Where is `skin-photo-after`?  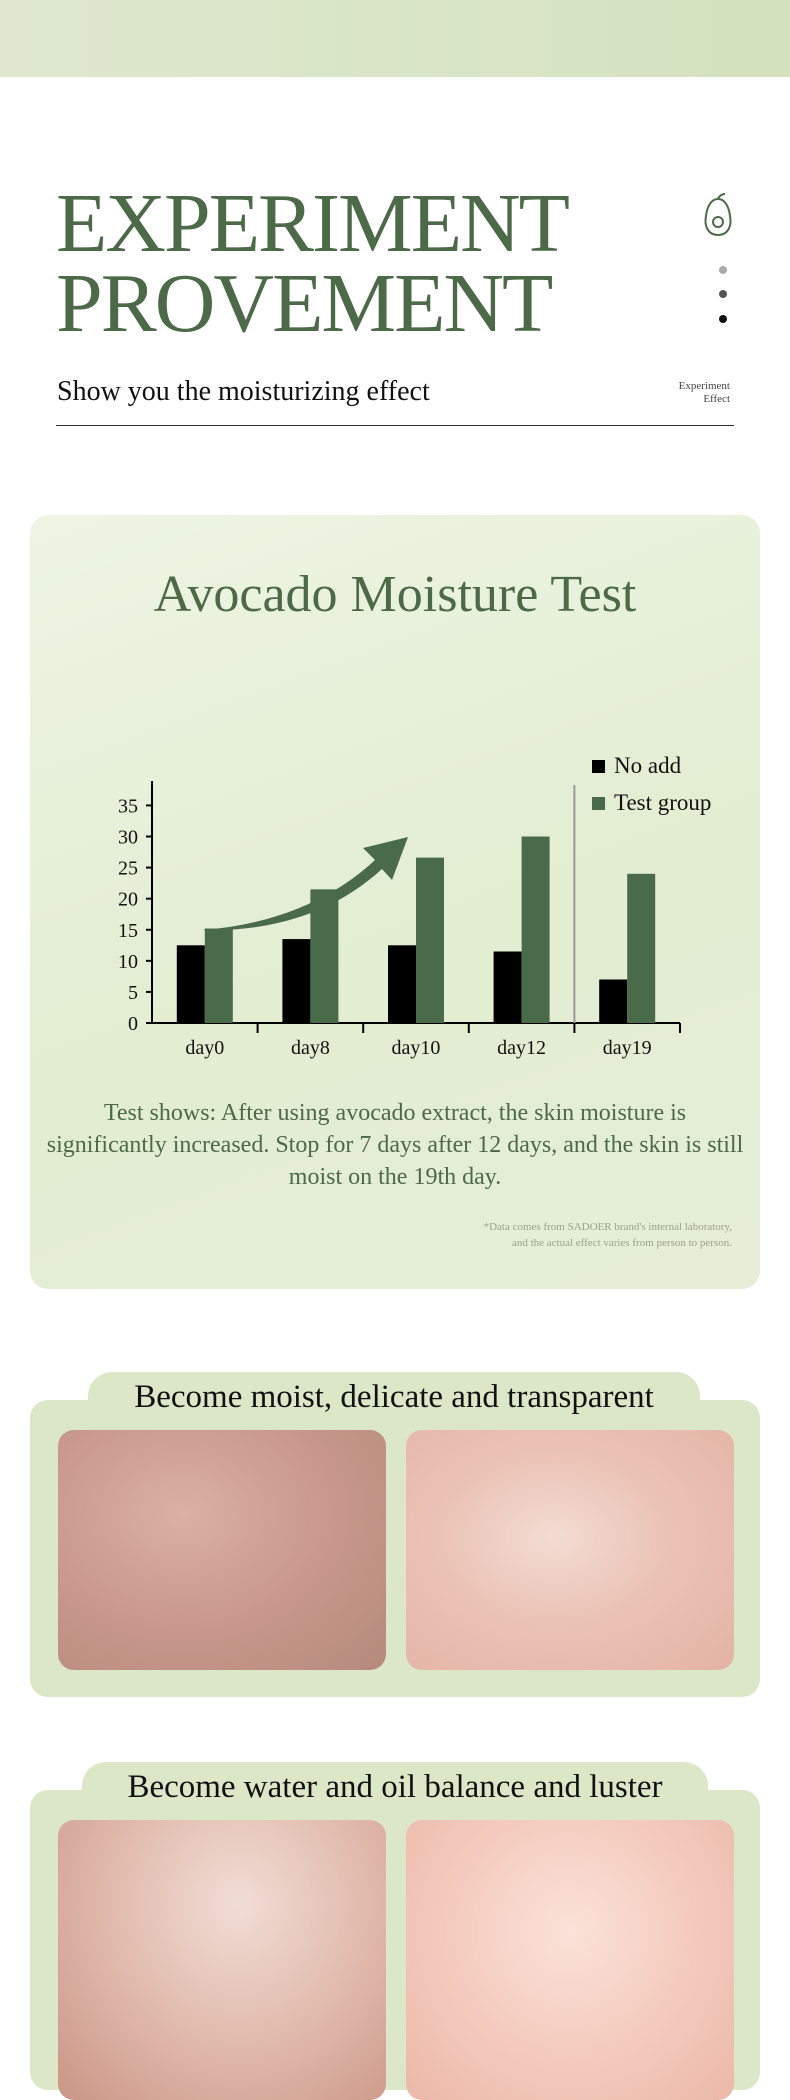 skin-photo-after is located at coordinates (570, 1550).